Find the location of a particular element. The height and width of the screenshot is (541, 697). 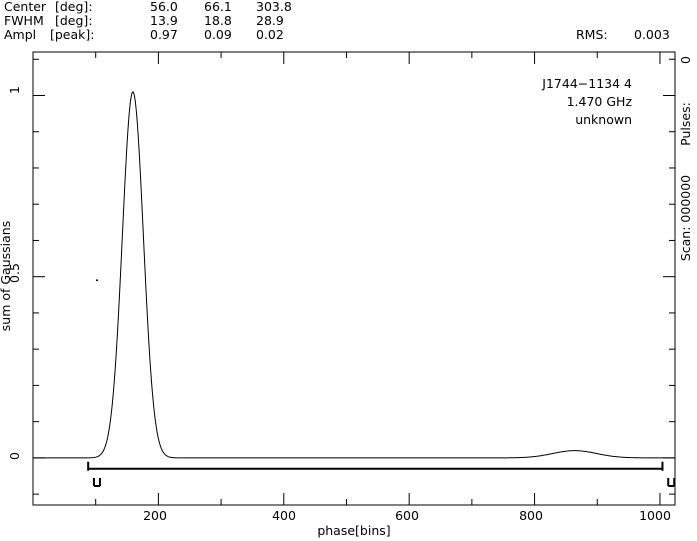

y-tick-labels: 0 0.5 1 is located at coordinates (14, 273).